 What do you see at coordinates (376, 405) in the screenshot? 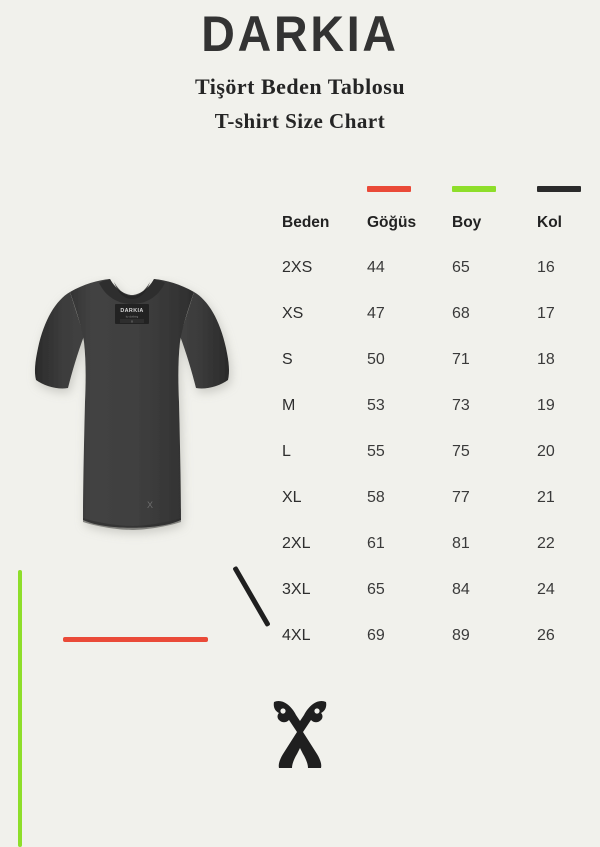
I see `cell-chest: 53` at bounding box center [376, 405].